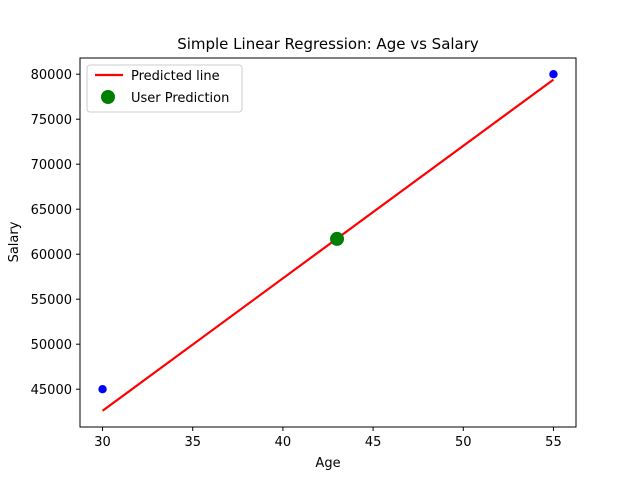 This screenshot has width=640, height=480. I want to click on x-axis-title: Age, so click(327, 463).